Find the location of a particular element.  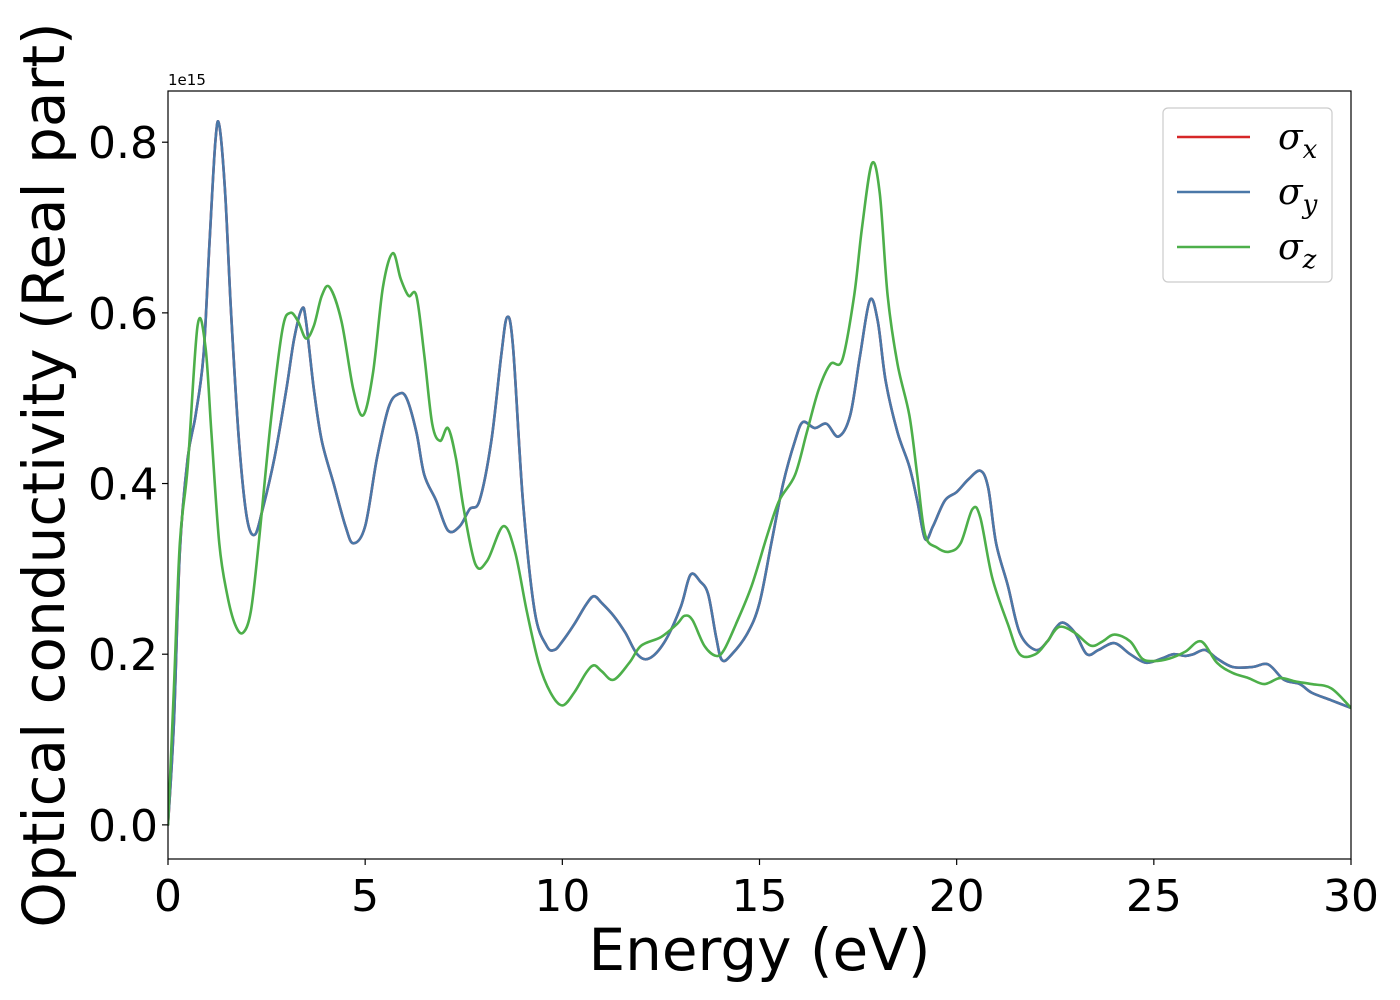

y-axis: 0.0 0.2 0.4 0.6 0.8 is located at coordinates (128, 485).